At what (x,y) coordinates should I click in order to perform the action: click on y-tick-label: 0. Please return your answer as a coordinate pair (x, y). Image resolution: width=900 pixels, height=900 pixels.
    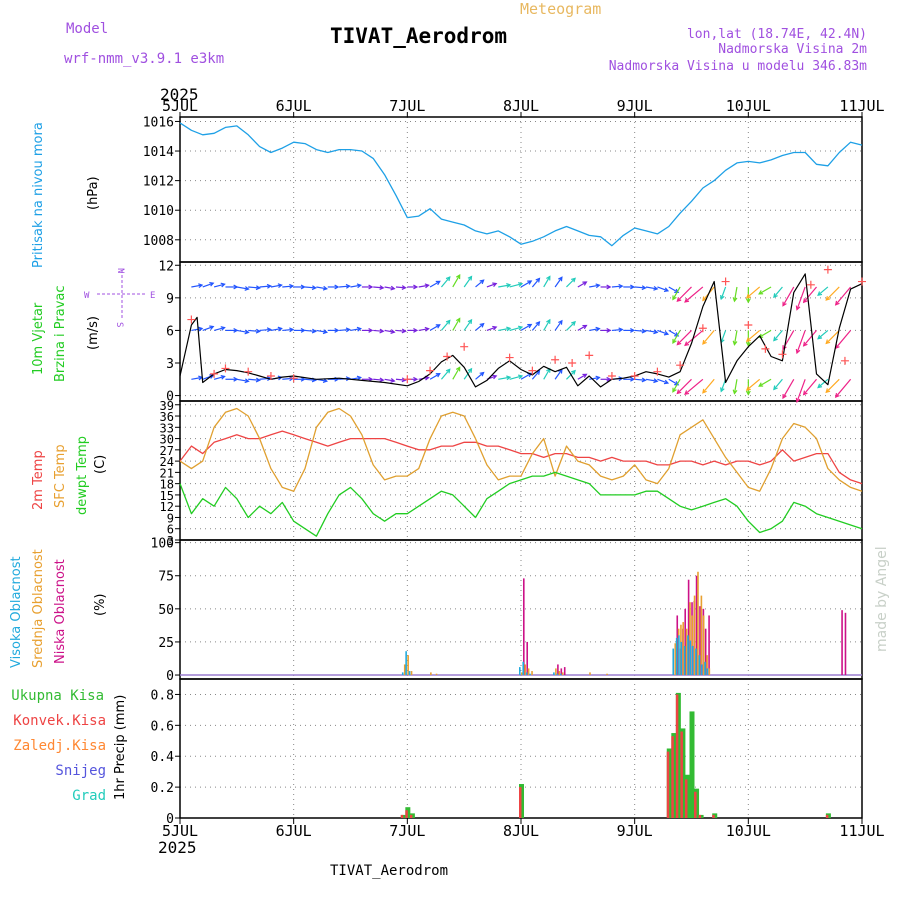
    Looking at the image, I should click on (170, 397).